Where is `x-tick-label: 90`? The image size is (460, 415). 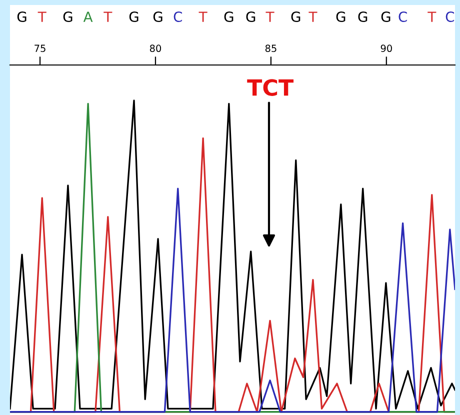
x-tick-label: 90 is located at coordinates (386, 48).